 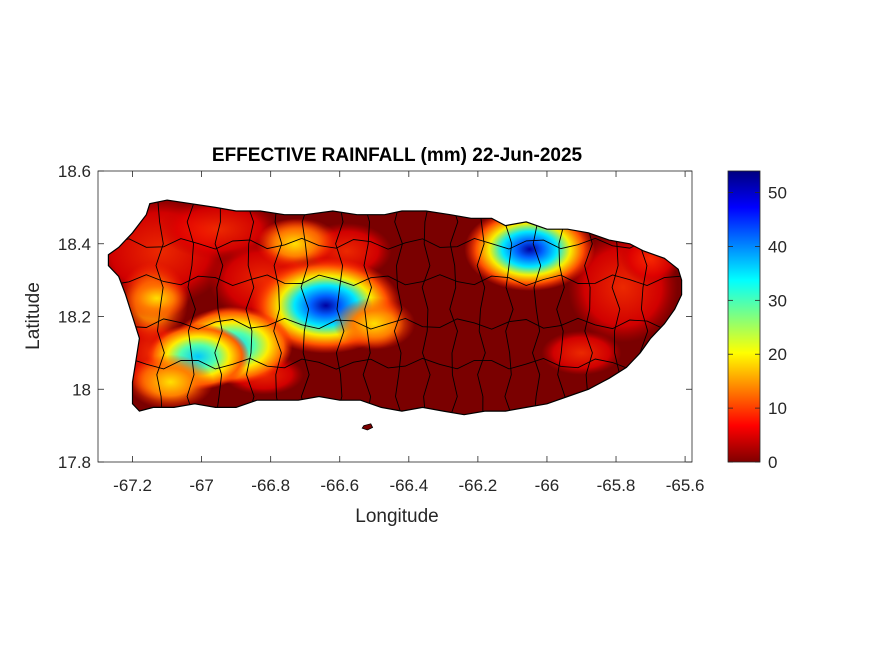 What do you see at coordinates (81, 389) in the screenshot?
I see `y-tick-label: 18` at bounding box center [81, 389].